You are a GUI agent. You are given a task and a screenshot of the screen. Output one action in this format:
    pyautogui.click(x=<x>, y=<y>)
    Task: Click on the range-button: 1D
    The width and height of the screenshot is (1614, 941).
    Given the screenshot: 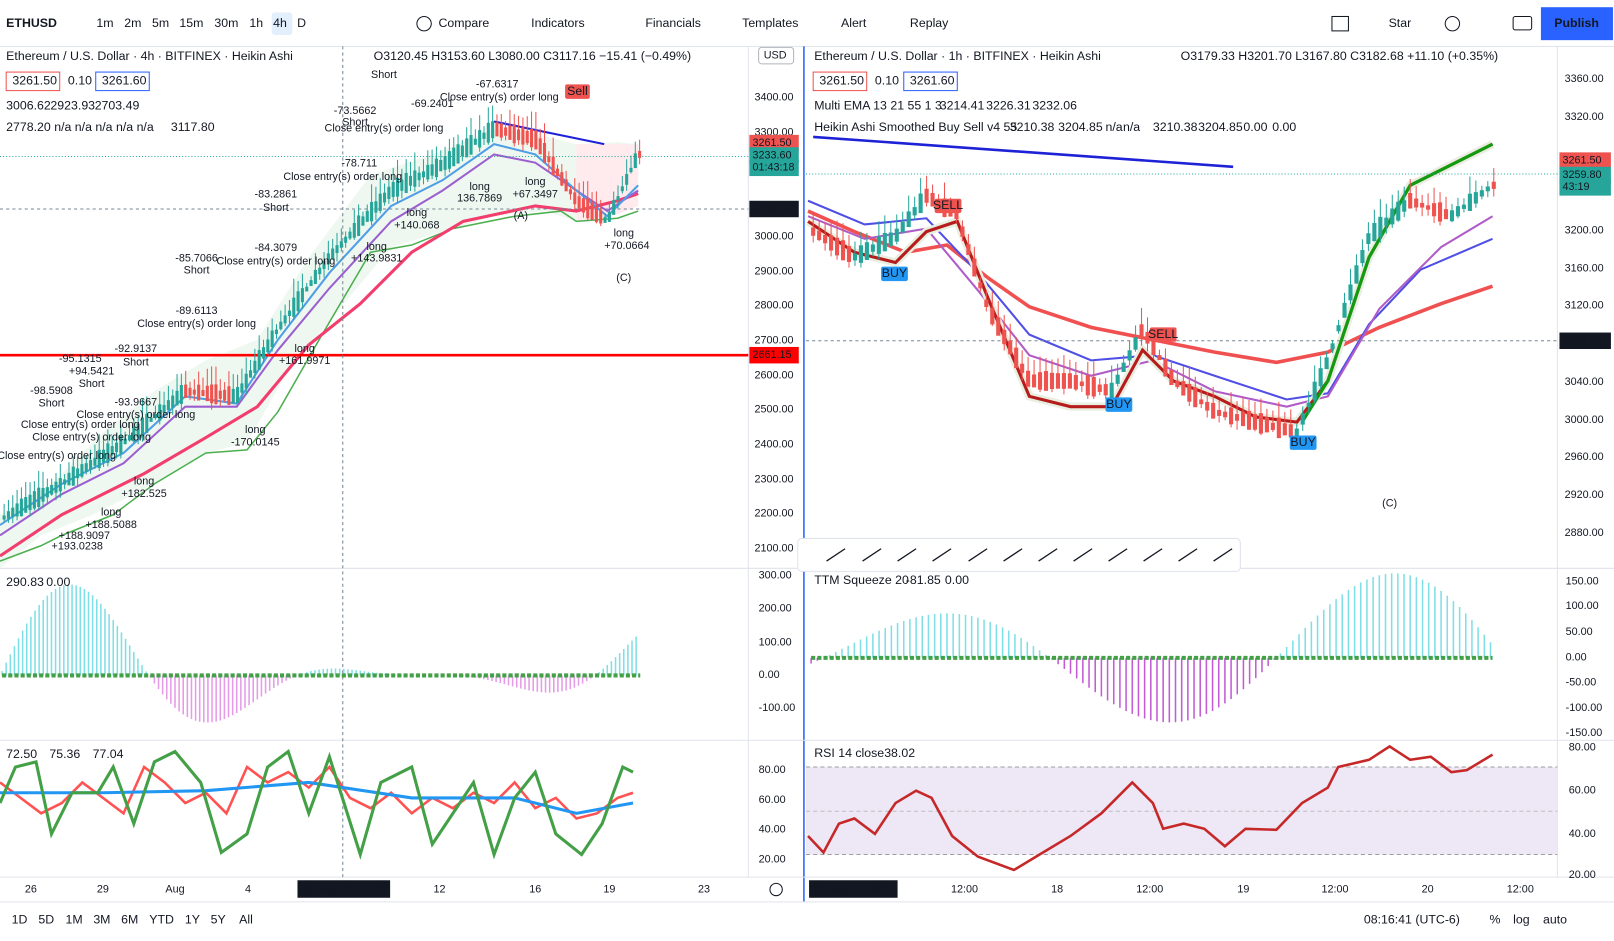 What is the action you would take?
    pyautogui.click(x=20, y=920)
    